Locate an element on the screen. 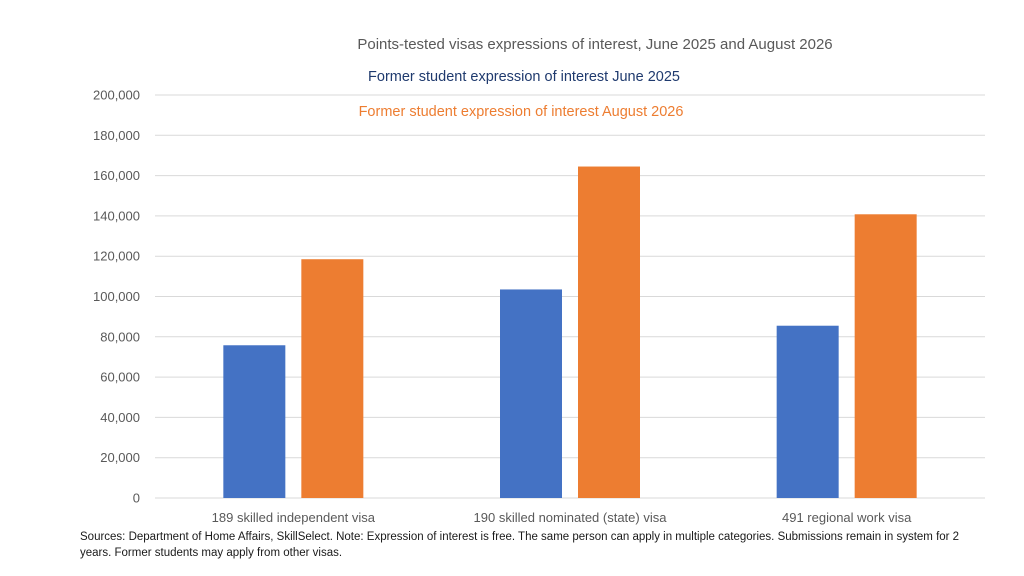 The image size is (1024, 576). y-tick-label: 100,000 is located at coordinates (116, 296).